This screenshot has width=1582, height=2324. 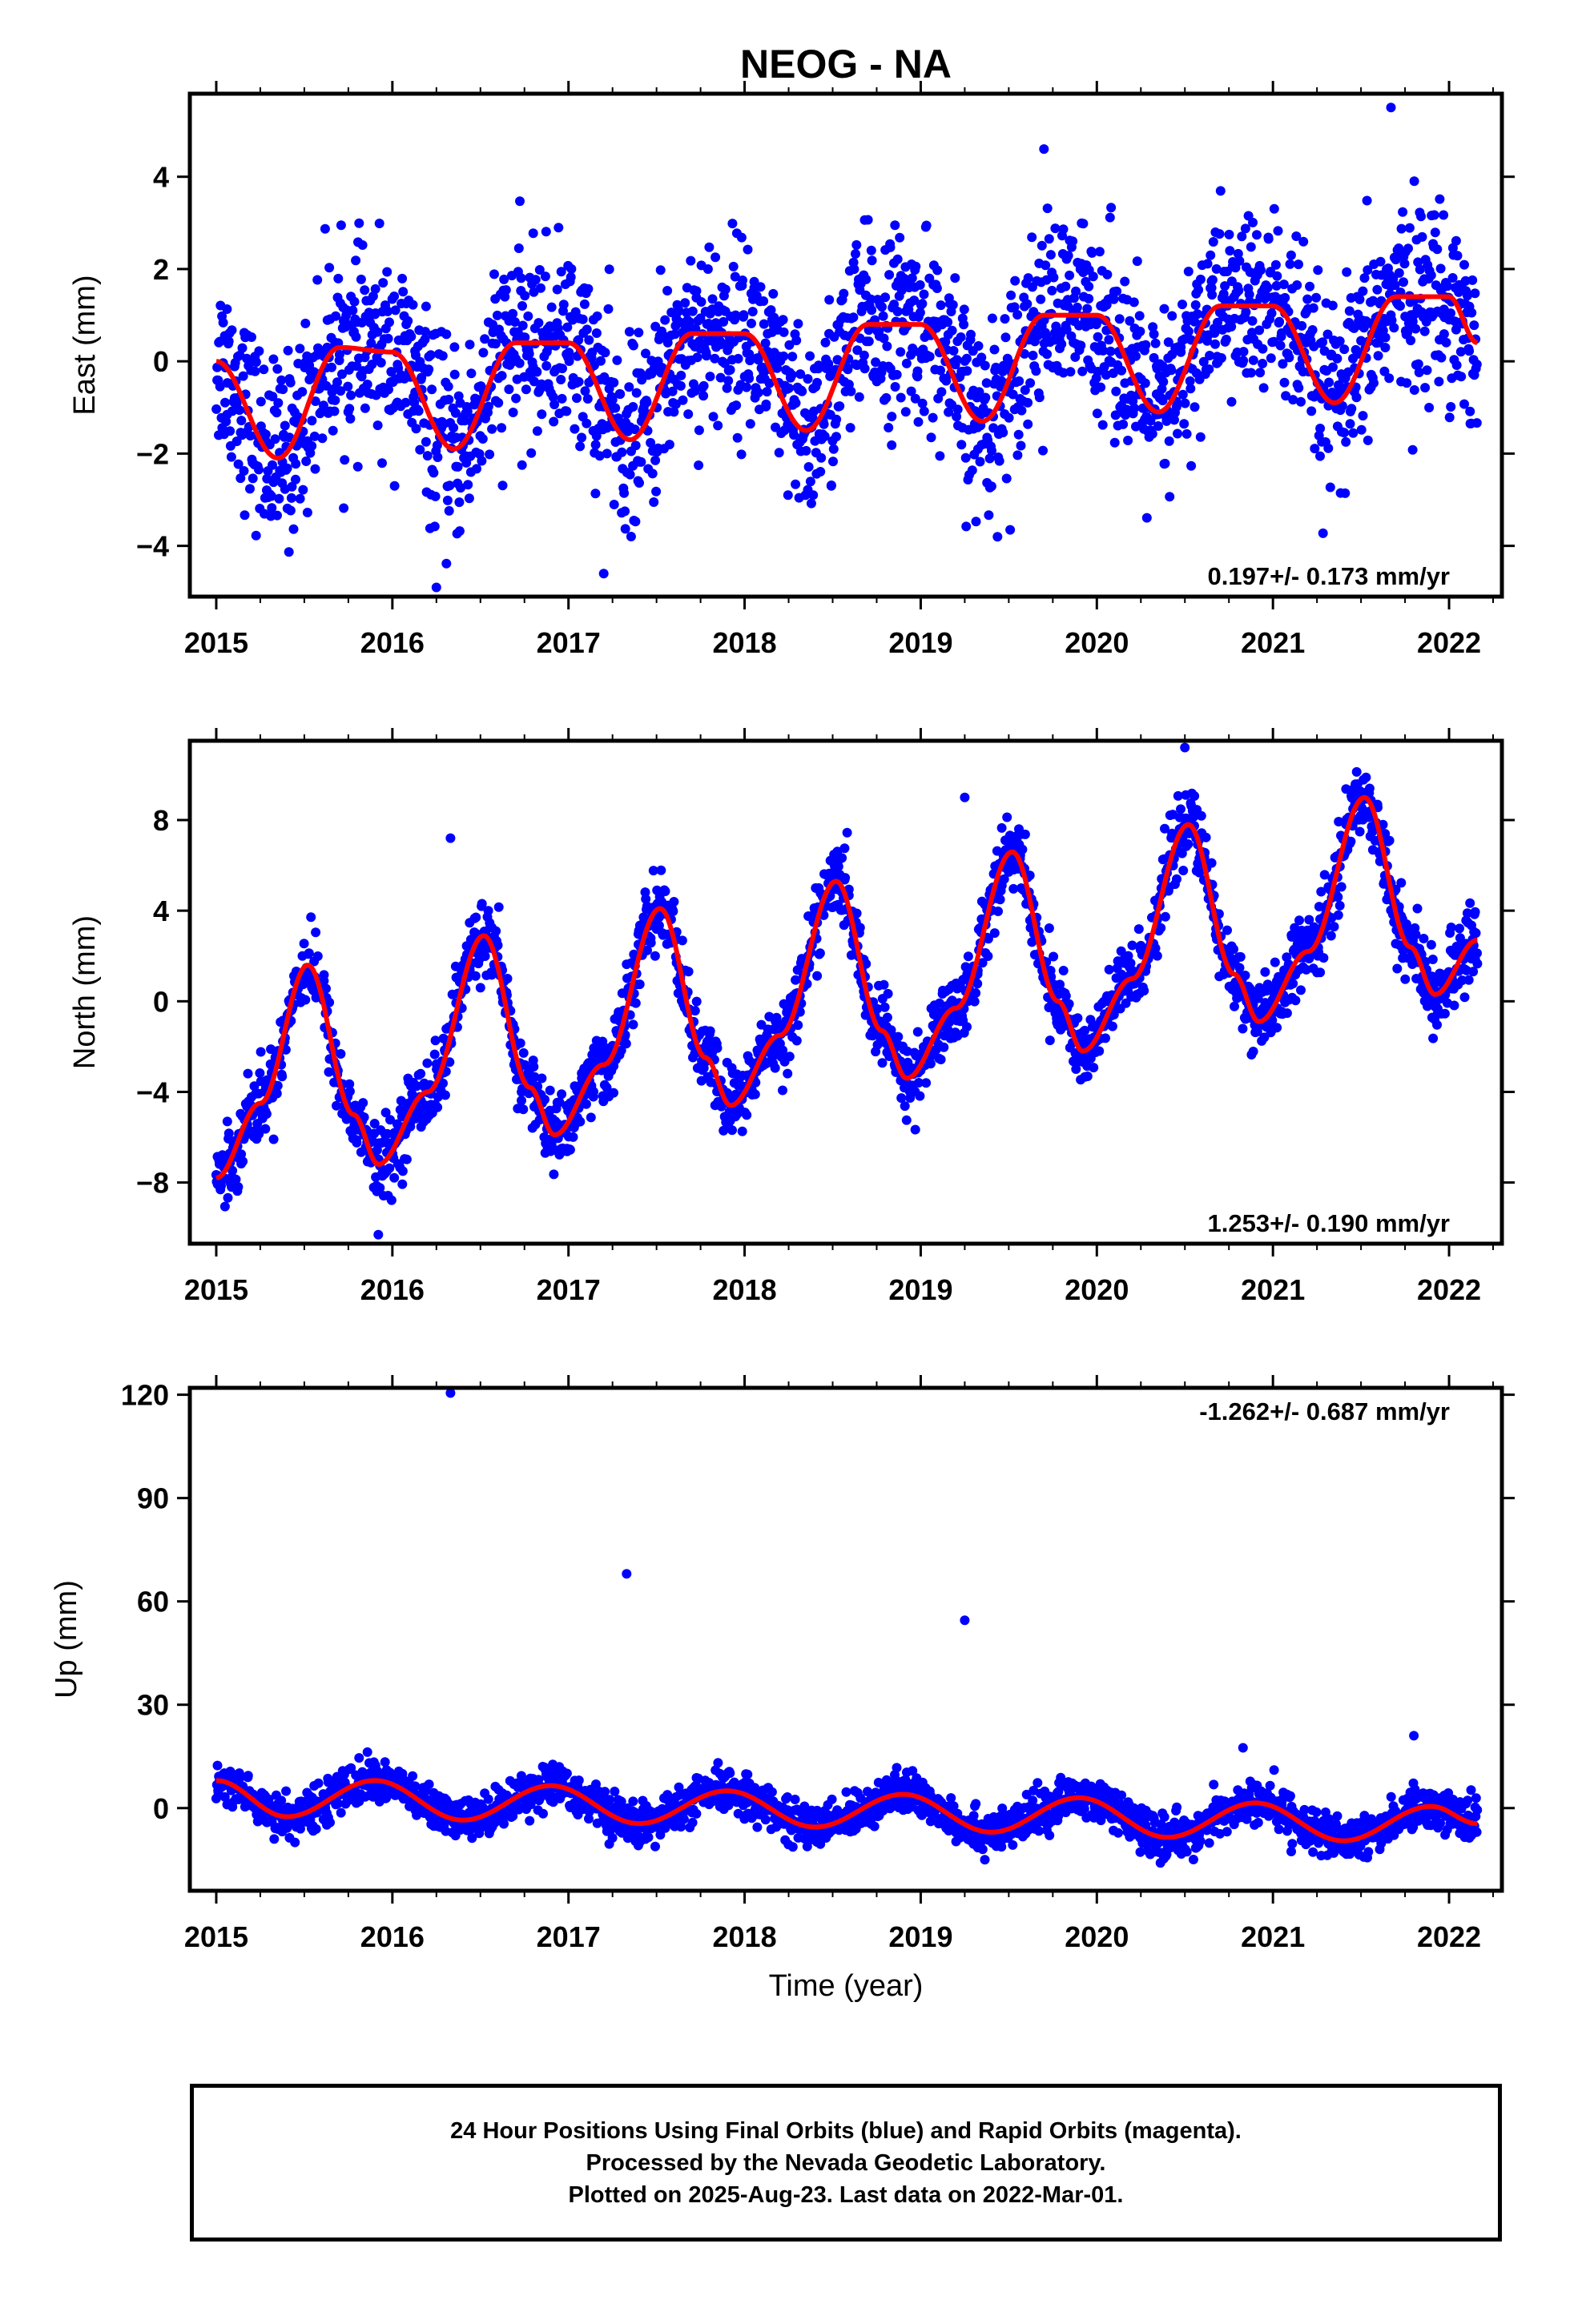 I want to click on x-tick-label: 2018, so click(x=745, y=642).